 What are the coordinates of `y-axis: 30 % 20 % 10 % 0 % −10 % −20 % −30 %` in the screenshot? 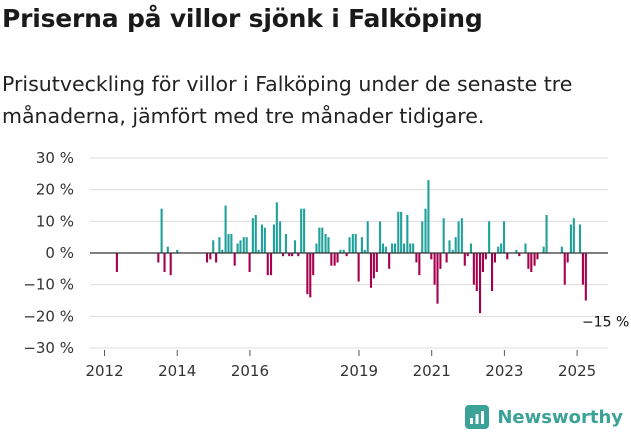 It's located at (48, 253).